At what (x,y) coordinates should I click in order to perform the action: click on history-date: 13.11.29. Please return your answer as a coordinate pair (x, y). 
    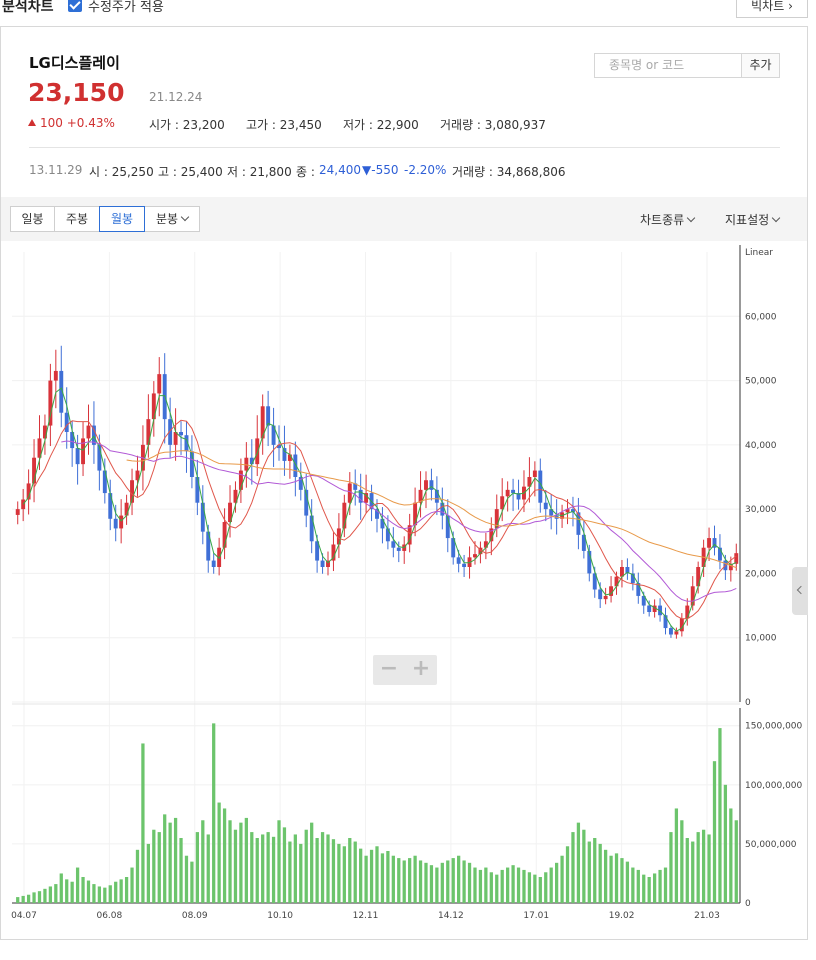
    Looking at the image, I should click on (56, 170).